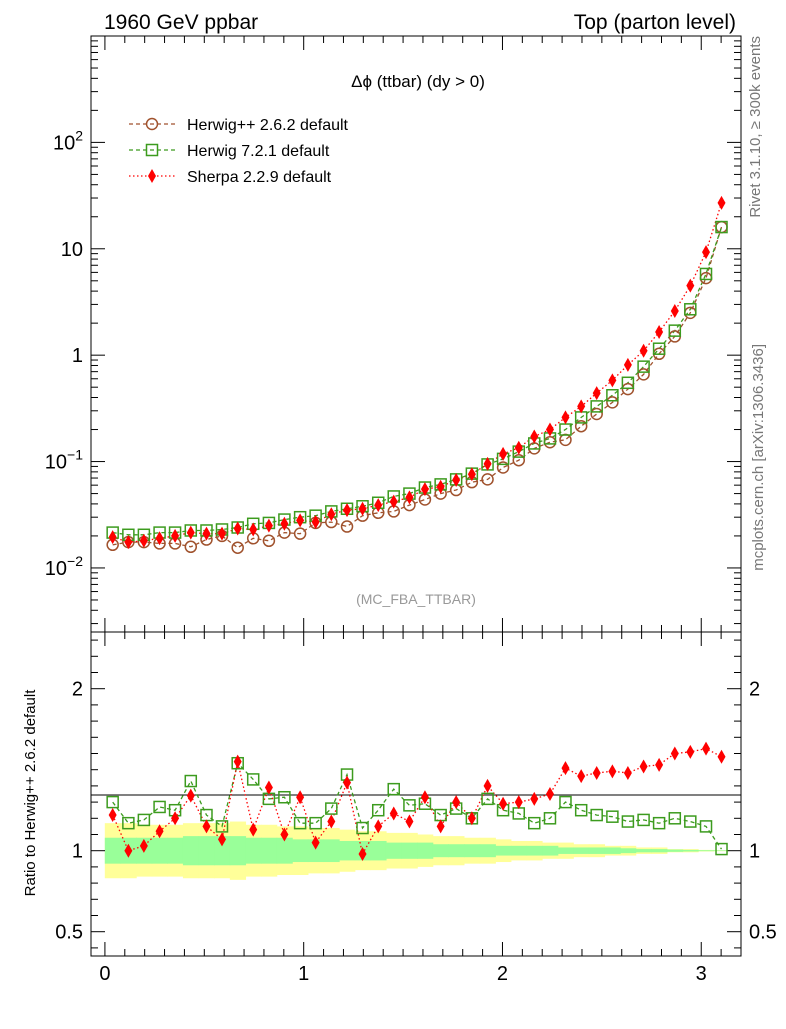 The width and height of the screenshot is (786, 1029). I want to click on upper-y-tick-label: 10², so click(68, 140).